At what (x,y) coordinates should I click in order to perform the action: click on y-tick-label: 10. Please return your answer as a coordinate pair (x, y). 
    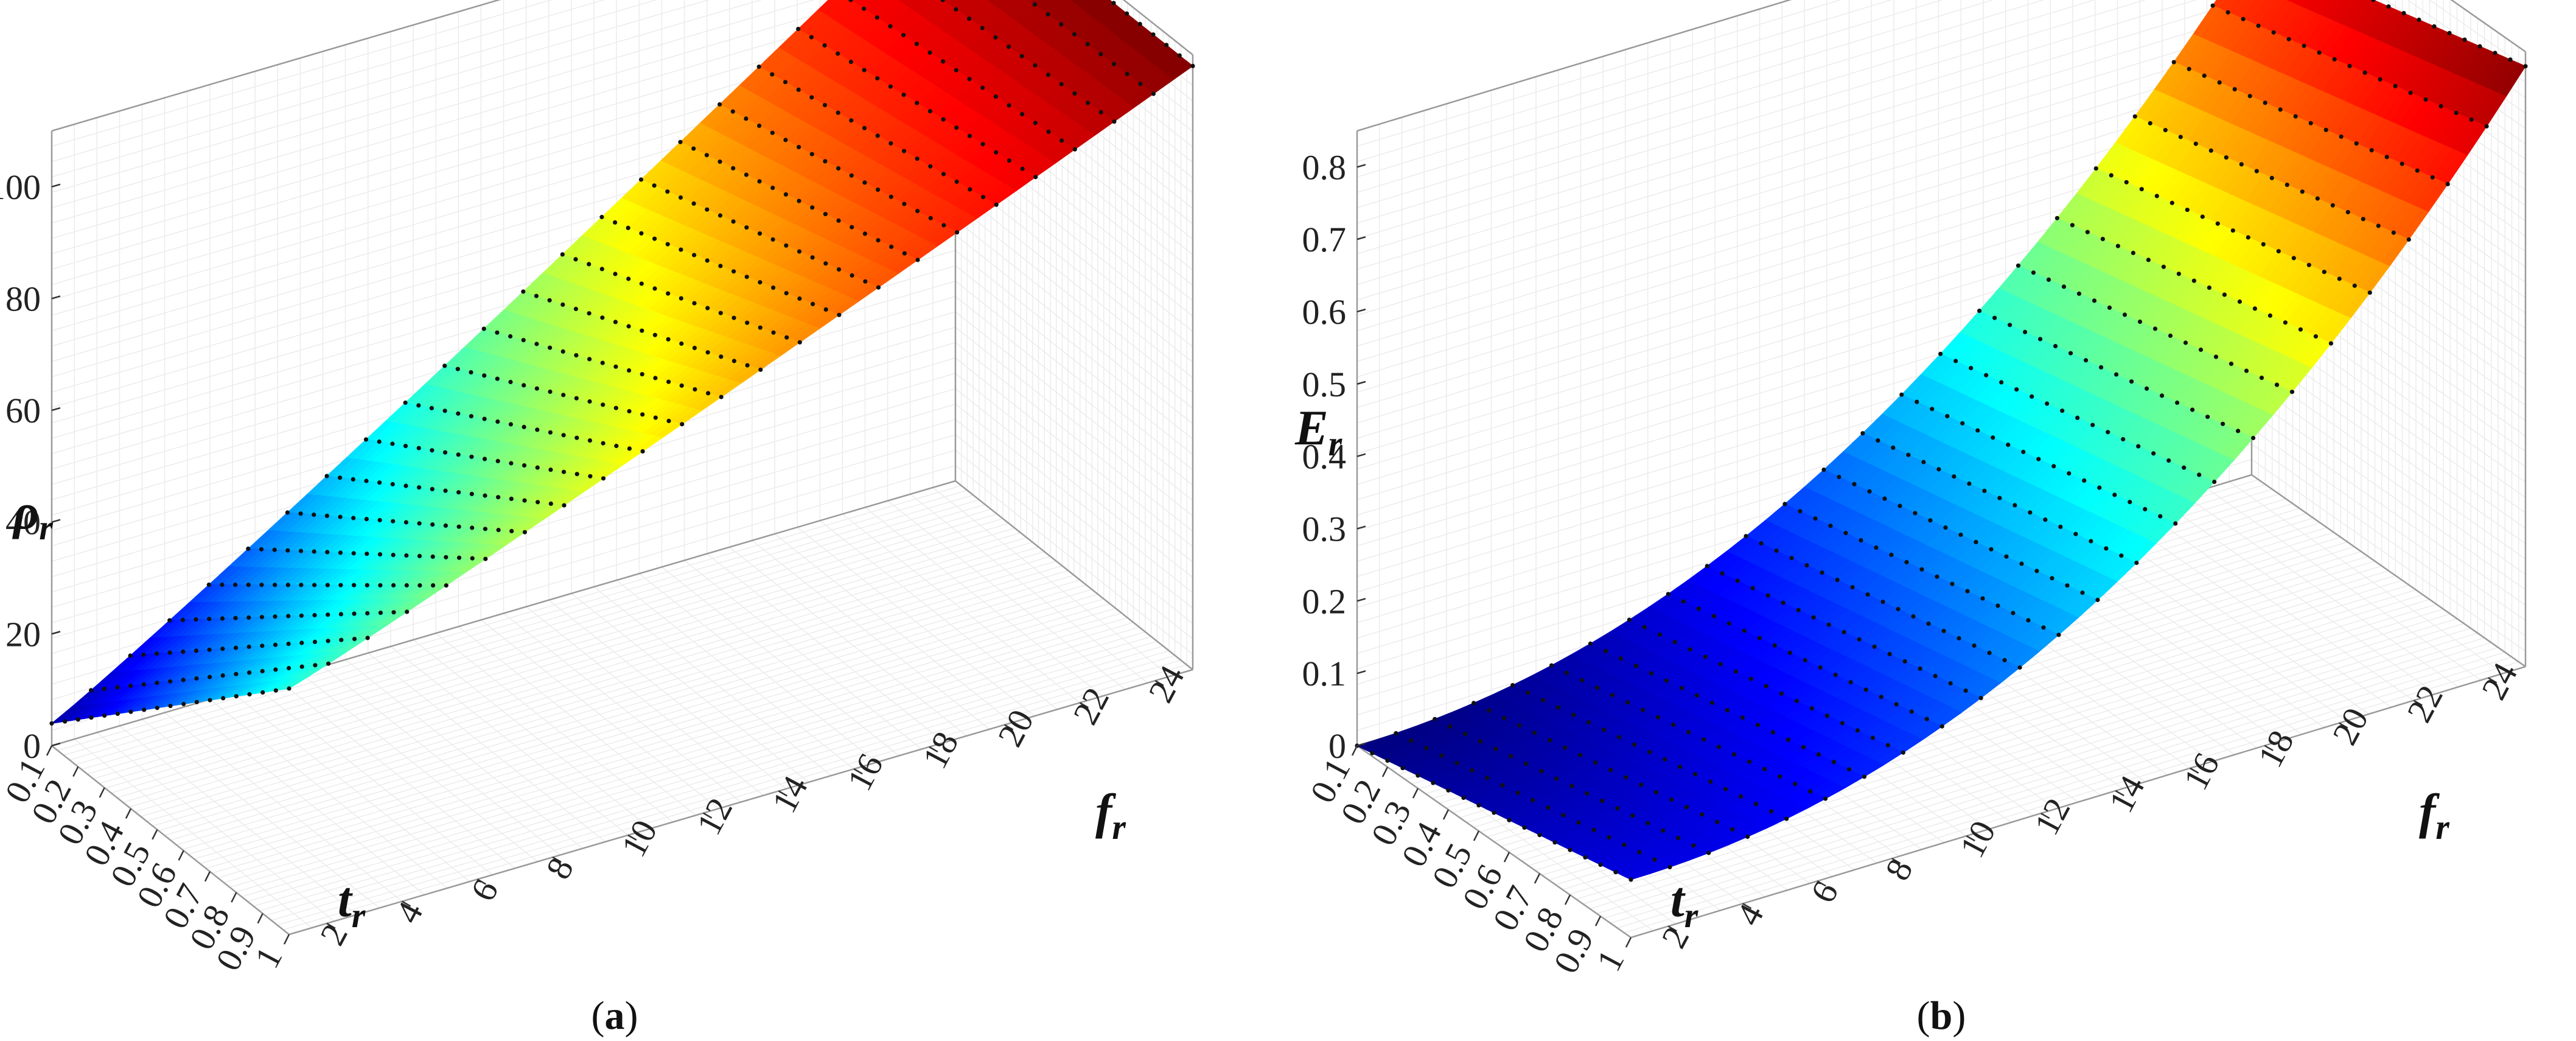
    Looking at the image, I should click on (639, 838).